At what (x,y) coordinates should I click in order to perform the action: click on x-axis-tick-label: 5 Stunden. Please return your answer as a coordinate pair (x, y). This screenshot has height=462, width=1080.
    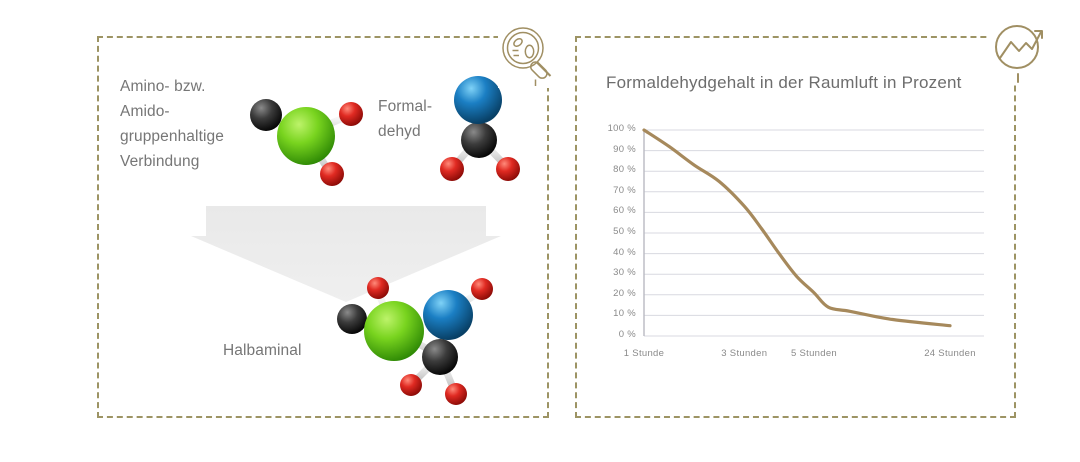
    Looking at the image, I should click on (814, 353).